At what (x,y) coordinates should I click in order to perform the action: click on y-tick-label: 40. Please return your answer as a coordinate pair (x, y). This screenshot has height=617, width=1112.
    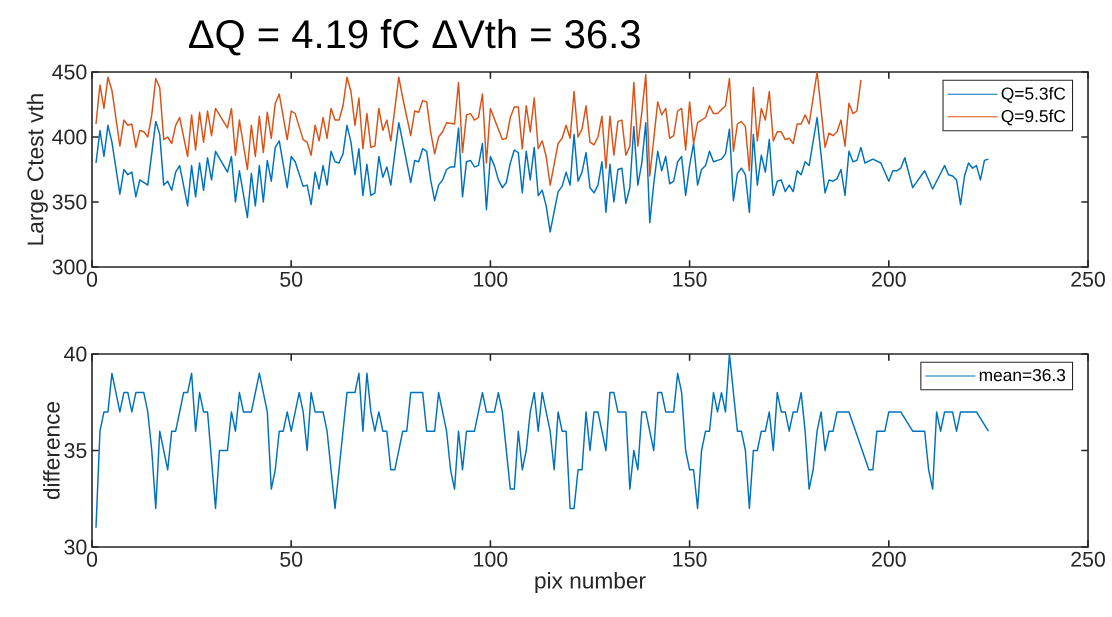
    Looking at the image, I should click on (75, 354).